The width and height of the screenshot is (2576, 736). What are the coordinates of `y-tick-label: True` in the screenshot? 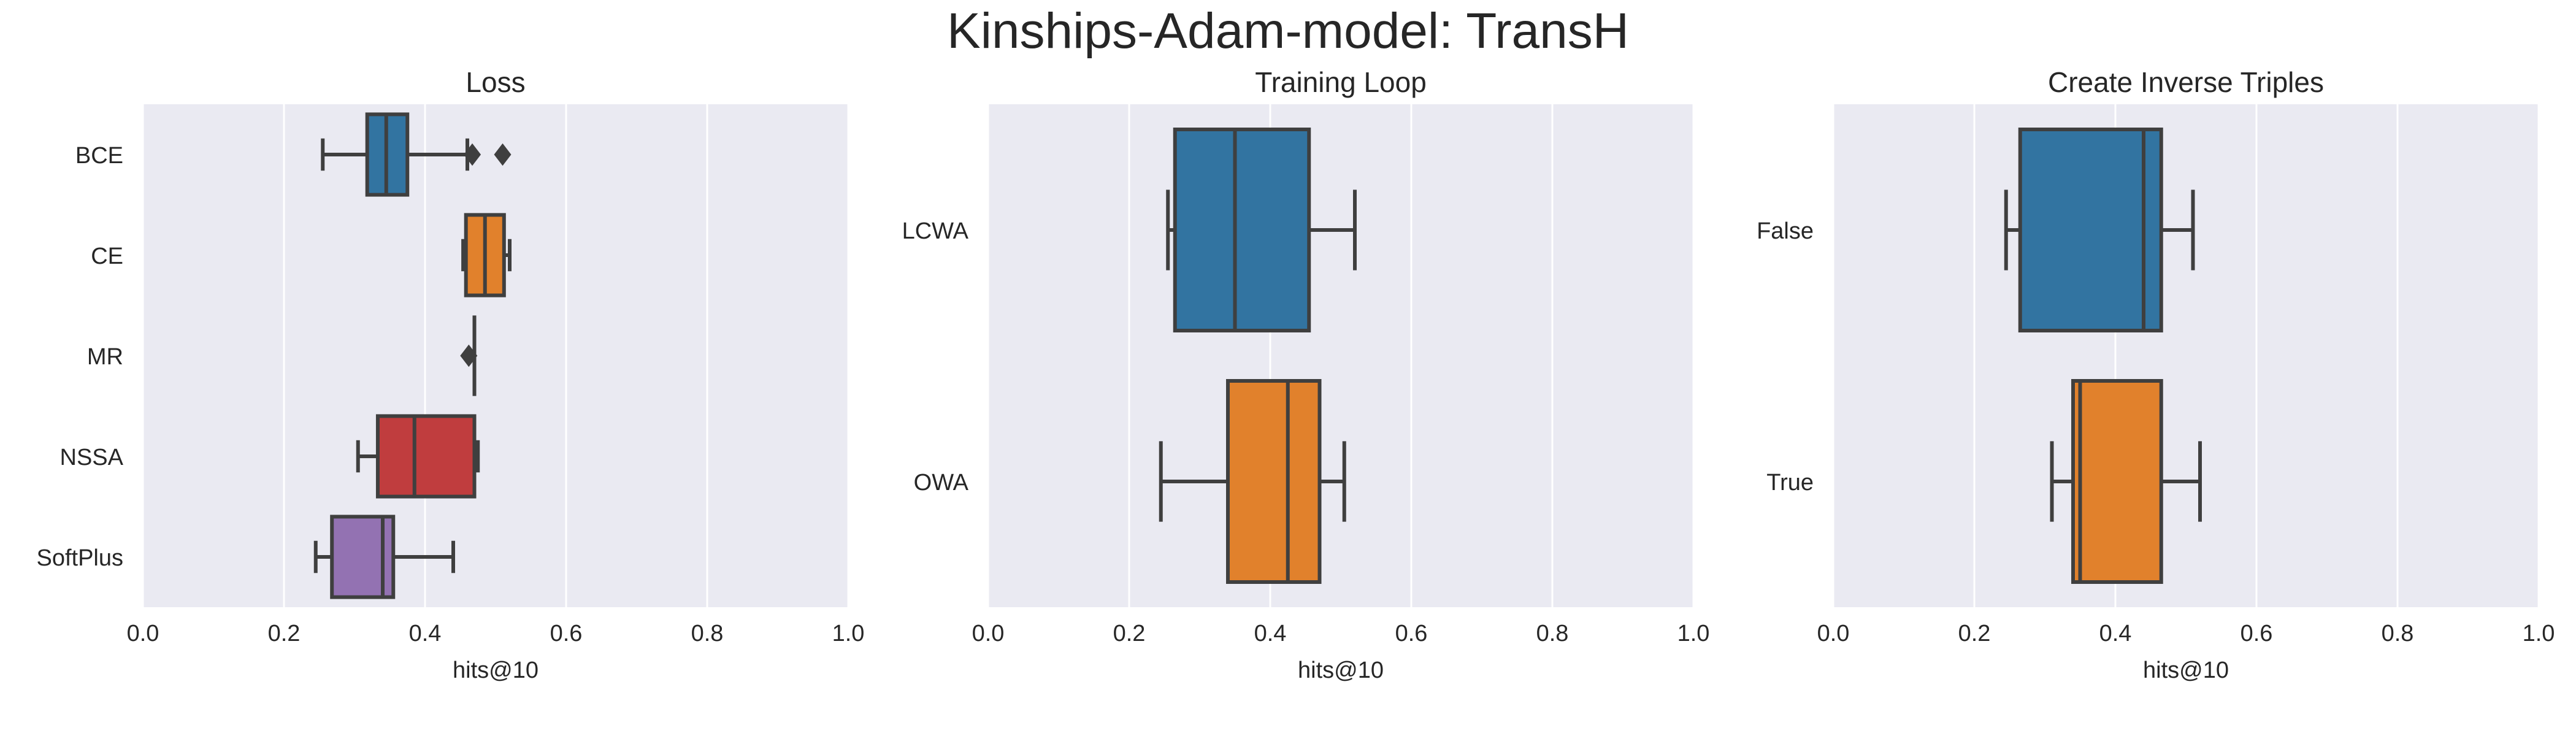 It's located at (1790, 483).